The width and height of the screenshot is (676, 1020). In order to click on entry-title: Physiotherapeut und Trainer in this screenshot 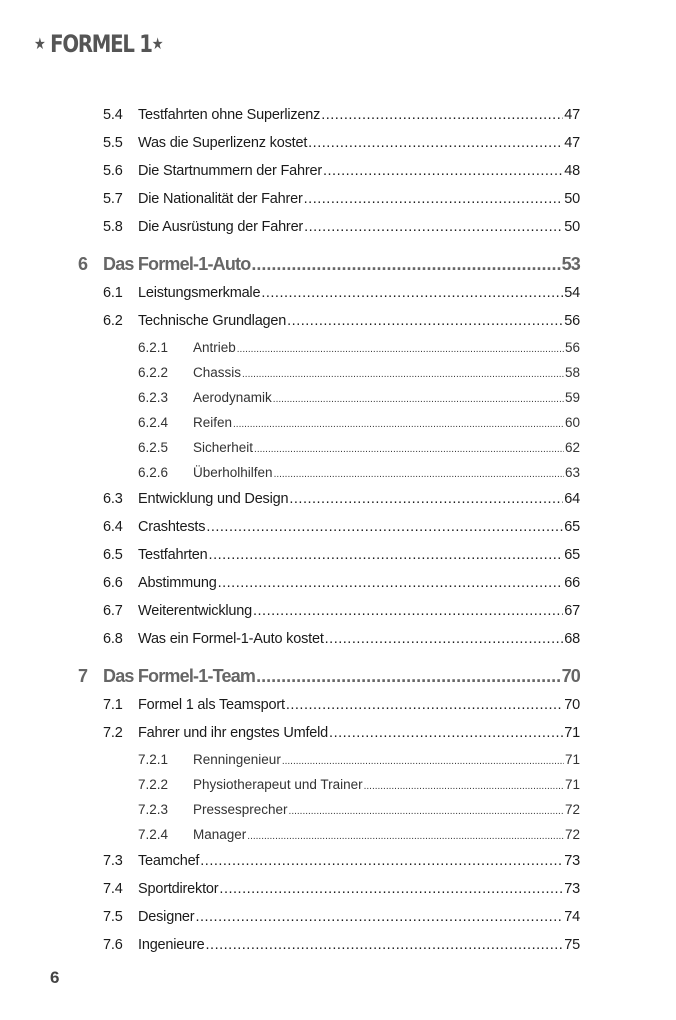, I will do `click(278, 784)`.